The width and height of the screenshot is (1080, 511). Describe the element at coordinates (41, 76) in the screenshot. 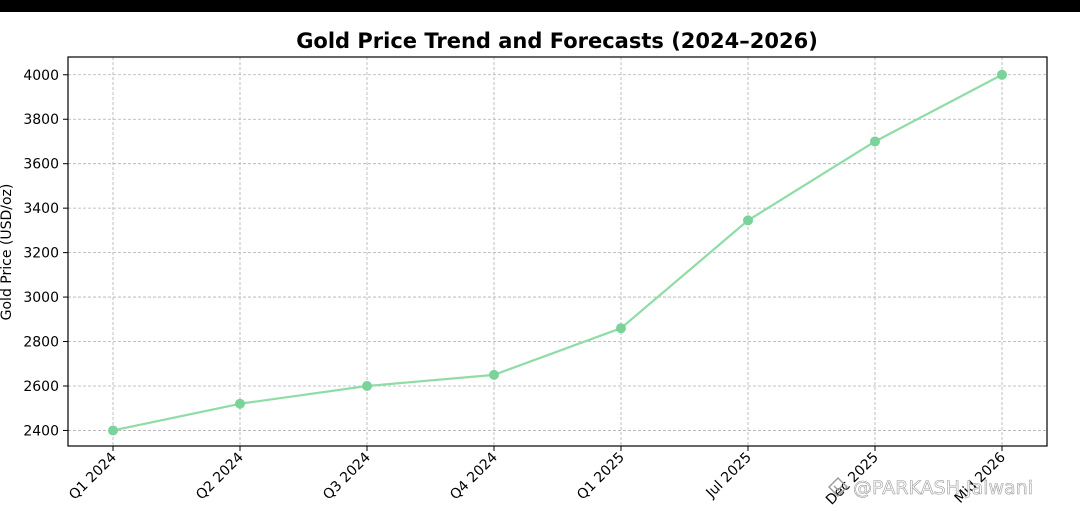

I see `y-tick-label: 4000` at that location.